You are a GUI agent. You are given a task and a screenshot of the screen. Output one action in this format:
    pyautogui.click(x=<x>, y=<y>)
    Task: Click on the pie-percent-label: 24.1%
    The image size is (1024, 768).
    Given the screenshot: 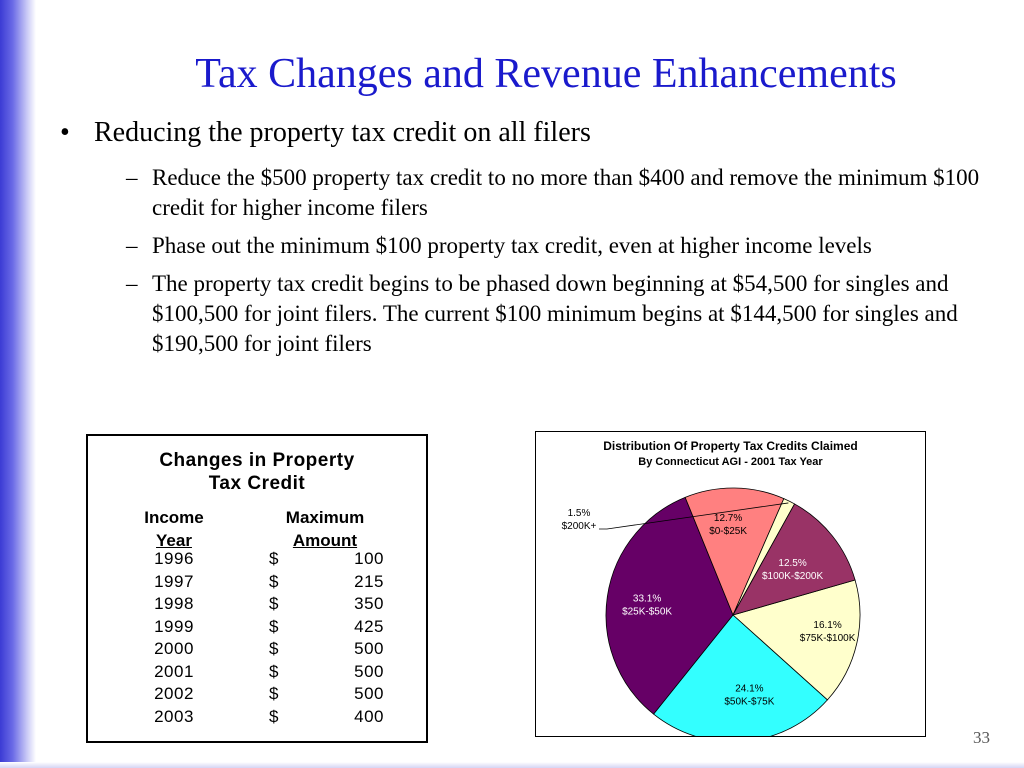 What is the action you would take?
    pyautogui.click(x=749, y=689)
    